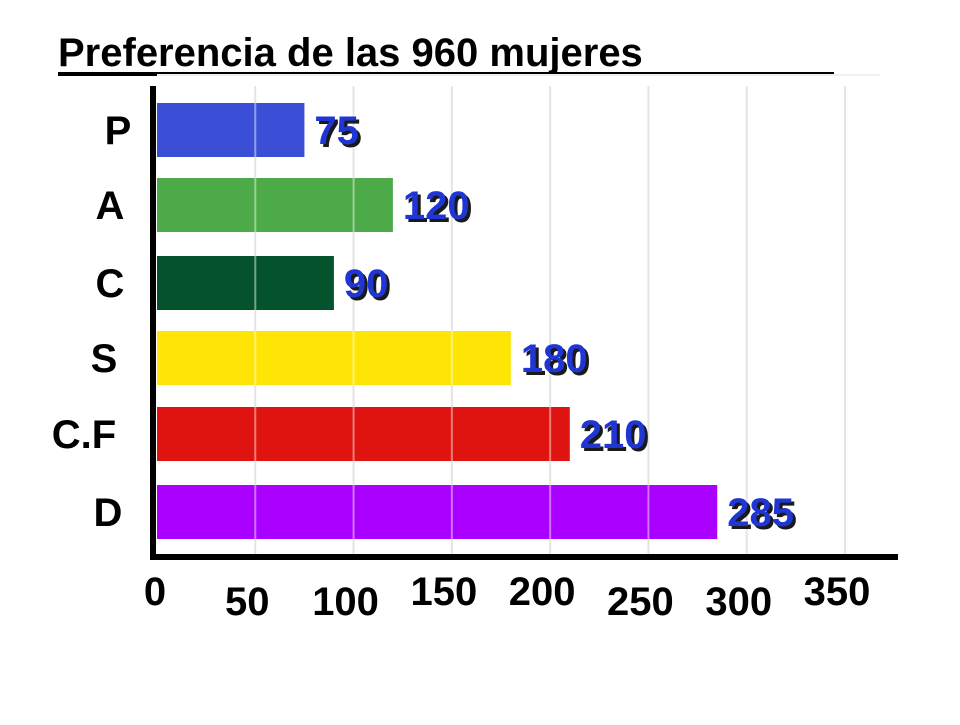 This screenshot has height=725, width=960. I want to click on category-label: A, so click(110, 206).